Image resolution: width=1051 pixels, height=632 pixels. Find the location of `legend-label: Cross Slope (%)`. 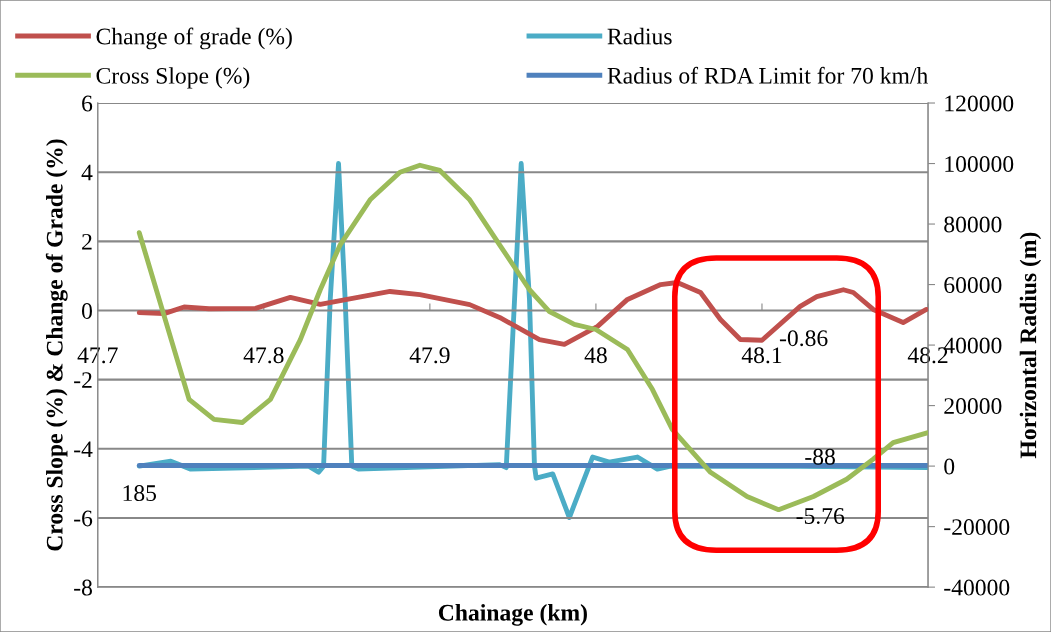

legend-label: Cross Slope (%) is located at coordinates (173, 78).